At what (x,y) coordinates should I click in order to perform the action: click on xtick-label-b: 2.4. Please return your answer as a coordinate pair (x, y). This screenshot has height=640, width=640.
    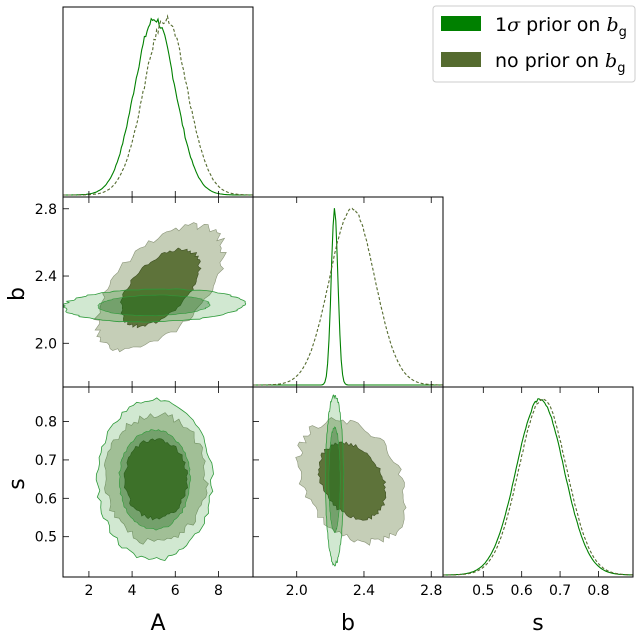
    Looking at the image, I should click on (364, 591).